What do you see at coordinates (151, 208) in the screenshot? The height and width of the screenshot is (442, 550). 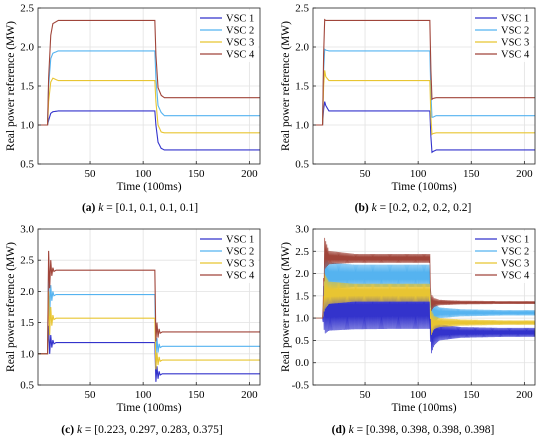 I see `caption-text: = [0.1, 0.1, 0.1, 0.1]` at bounding box center [151, 208].